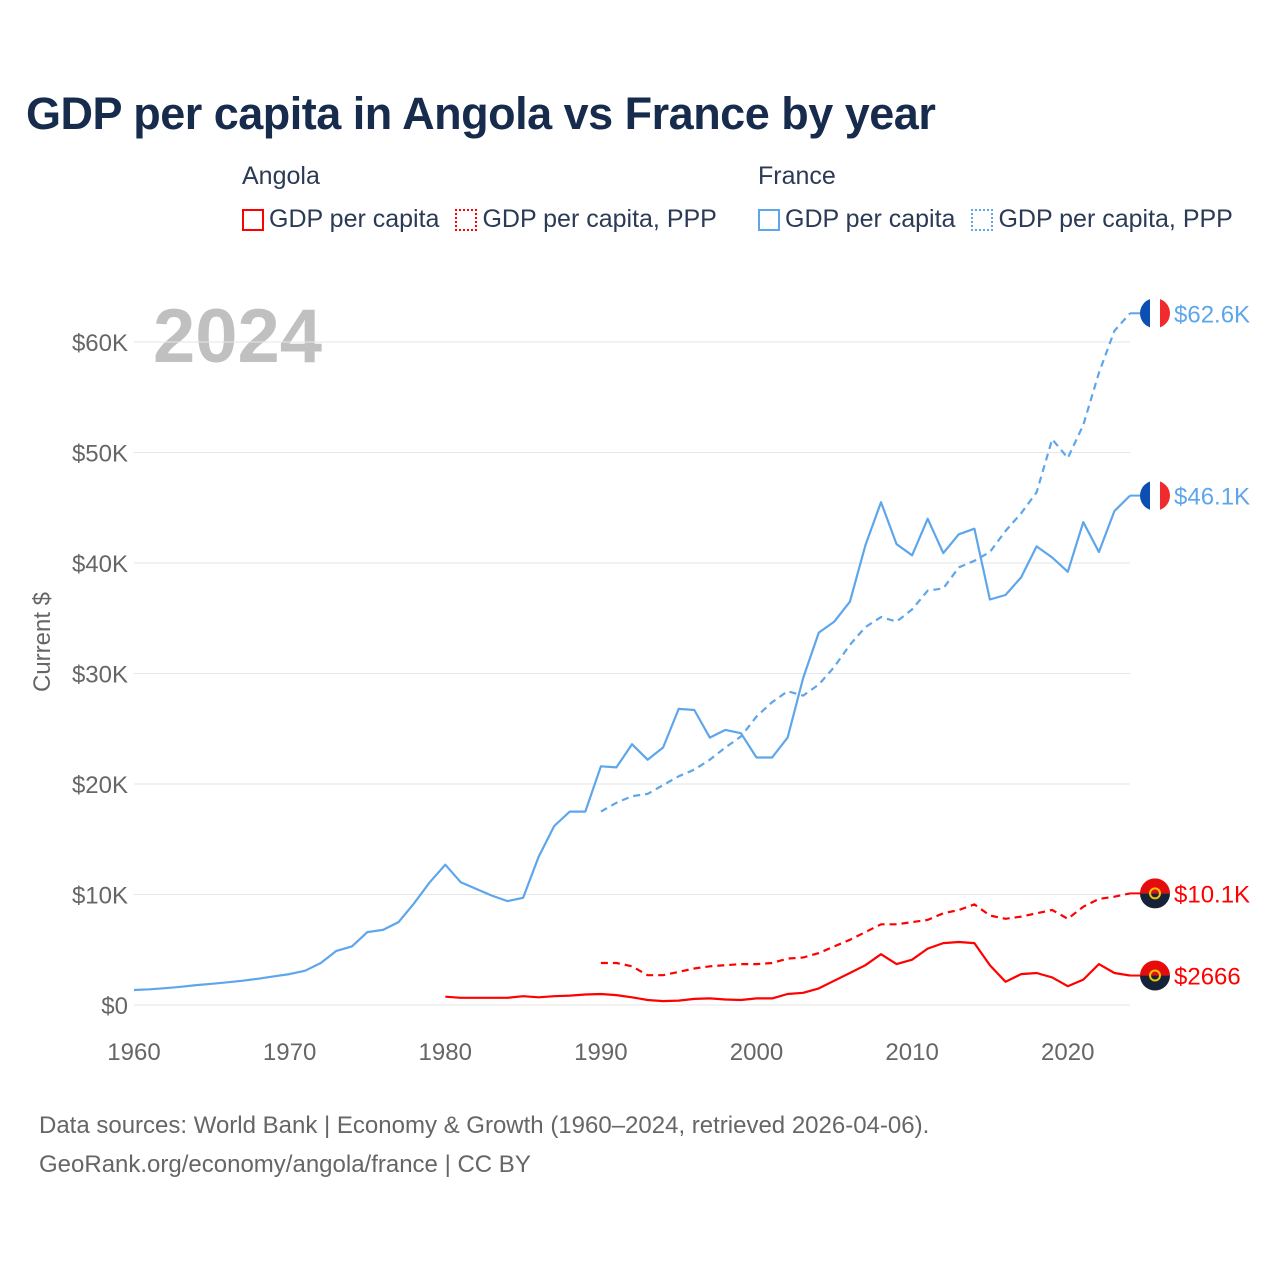  What do you see at coordinates (237, 336) in the screenshot?
I see `year-watermark: 2024` at bounding box center [237, 336].